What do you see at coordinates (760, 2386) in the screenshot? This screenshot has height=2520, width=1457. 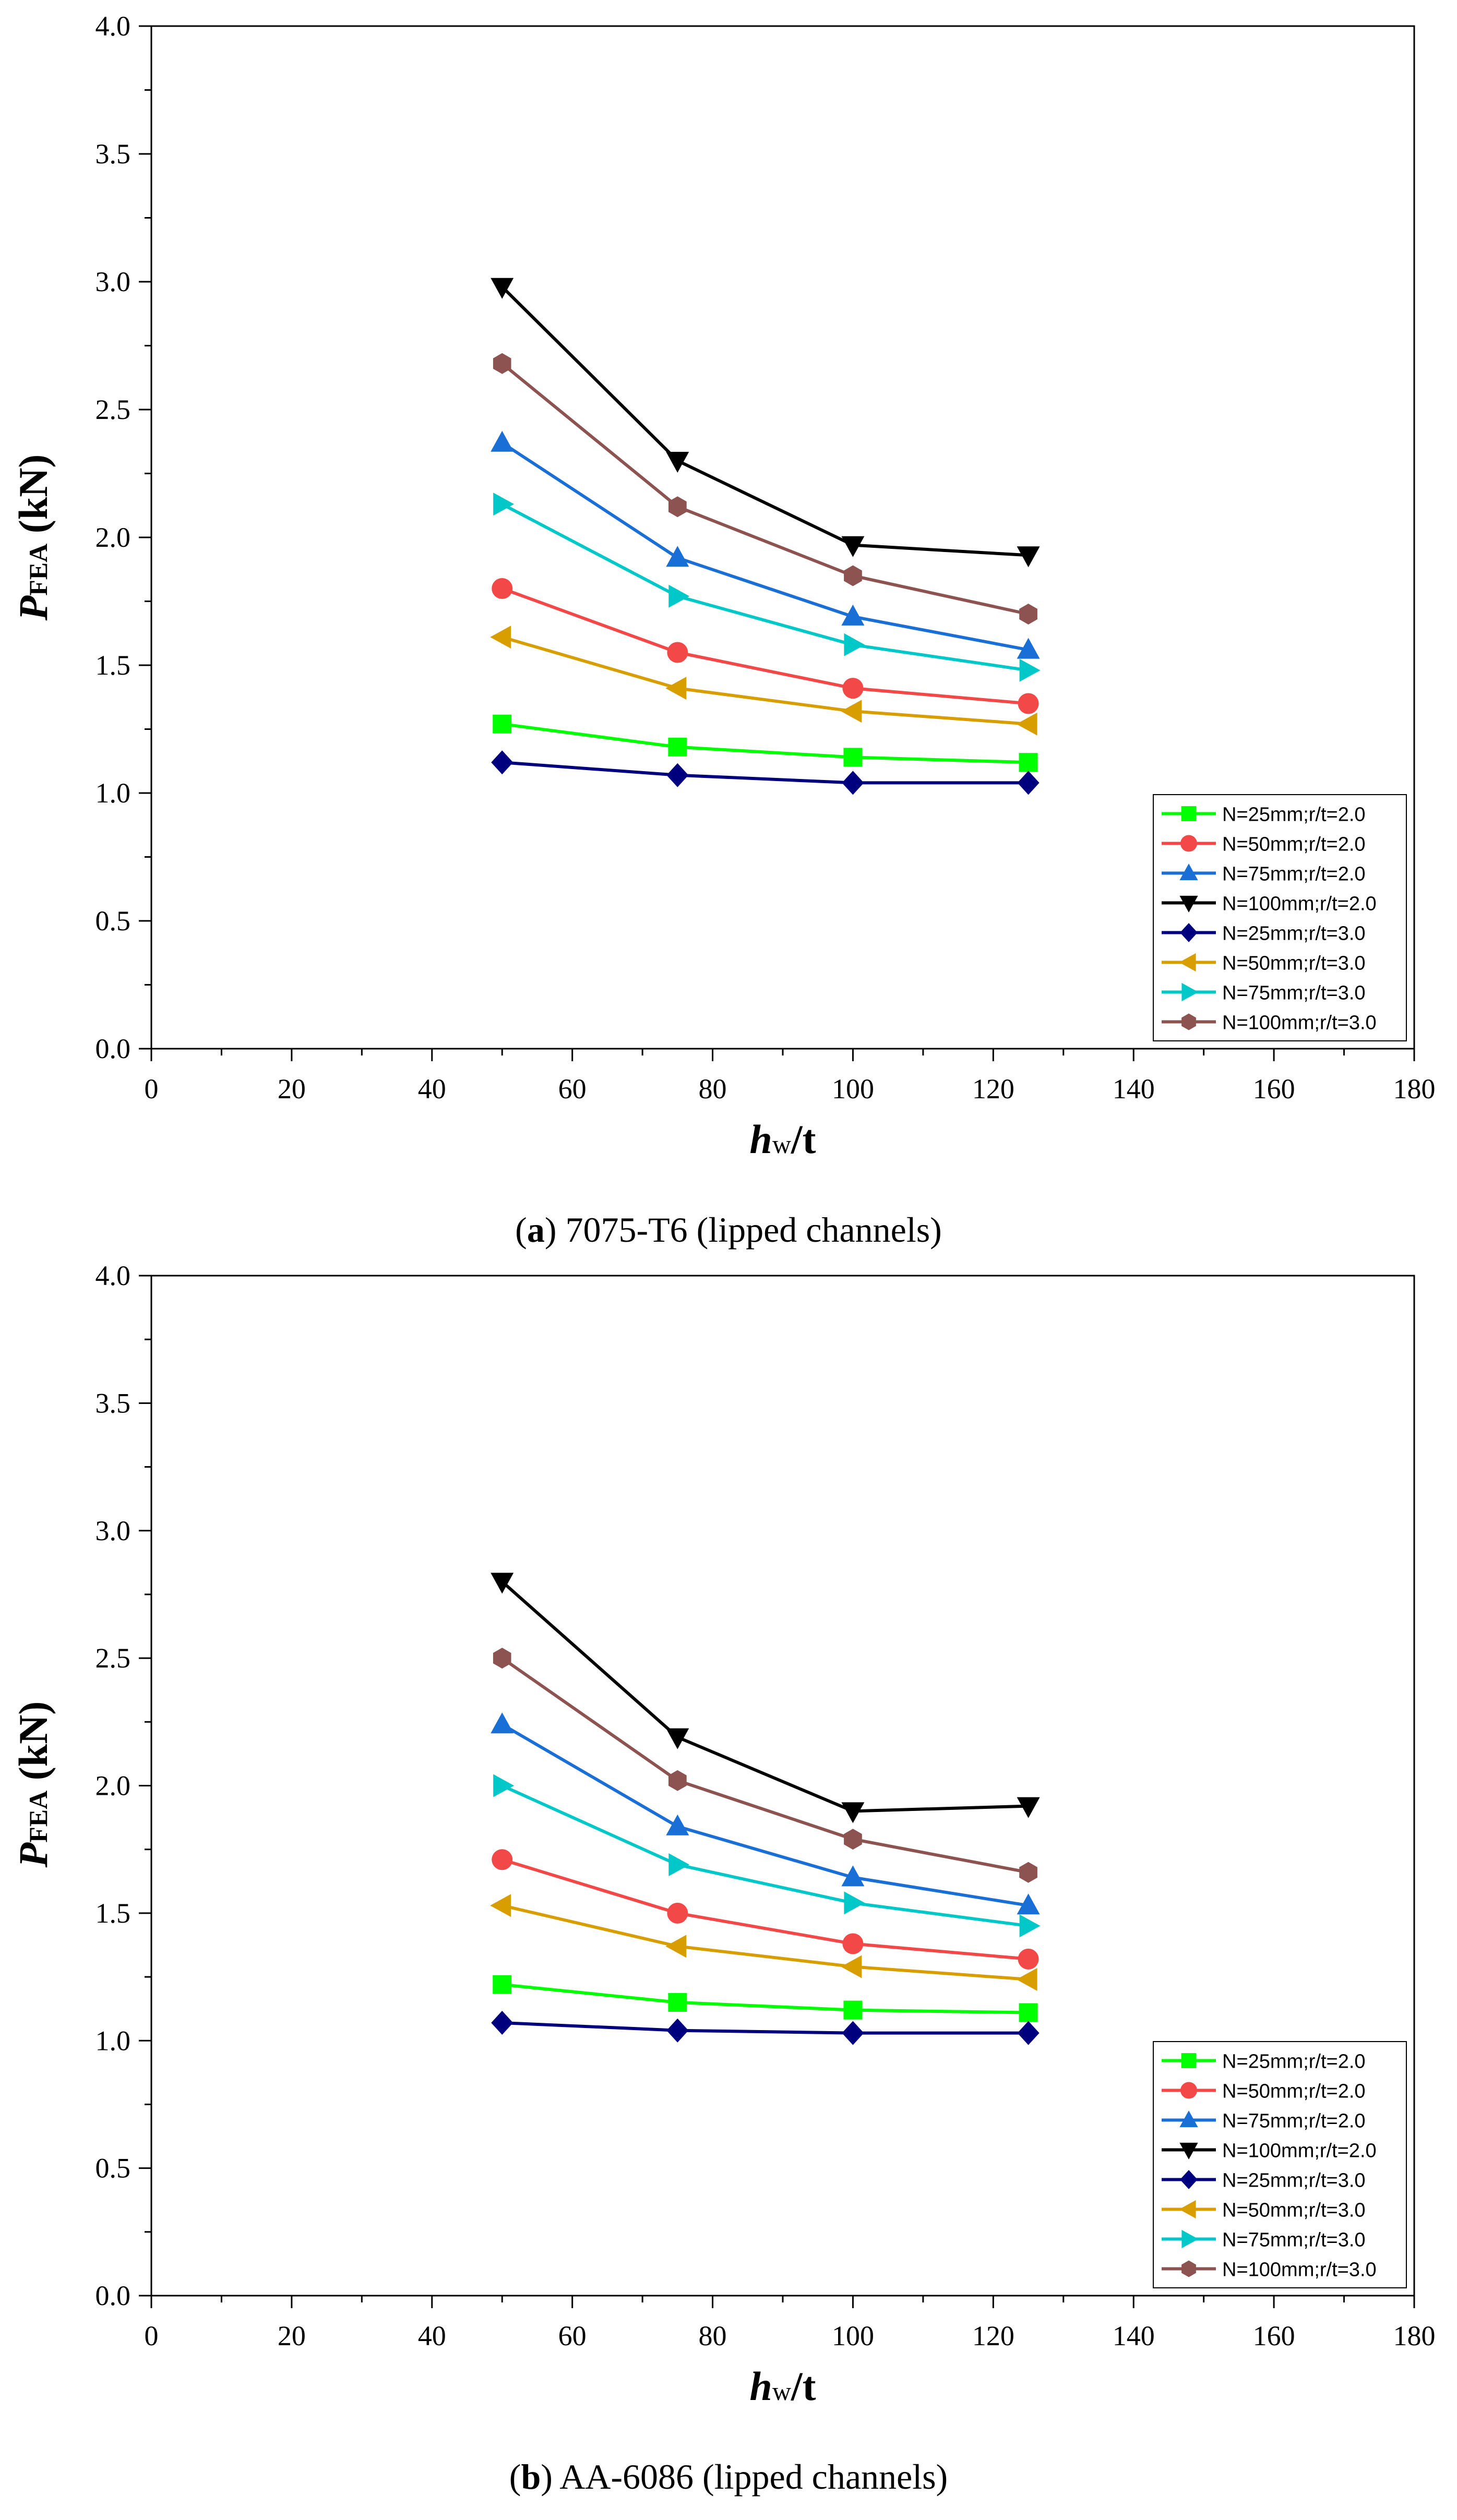 I see `chart-b-x-axis-title-main: h` at bounding box center [760, 2386].